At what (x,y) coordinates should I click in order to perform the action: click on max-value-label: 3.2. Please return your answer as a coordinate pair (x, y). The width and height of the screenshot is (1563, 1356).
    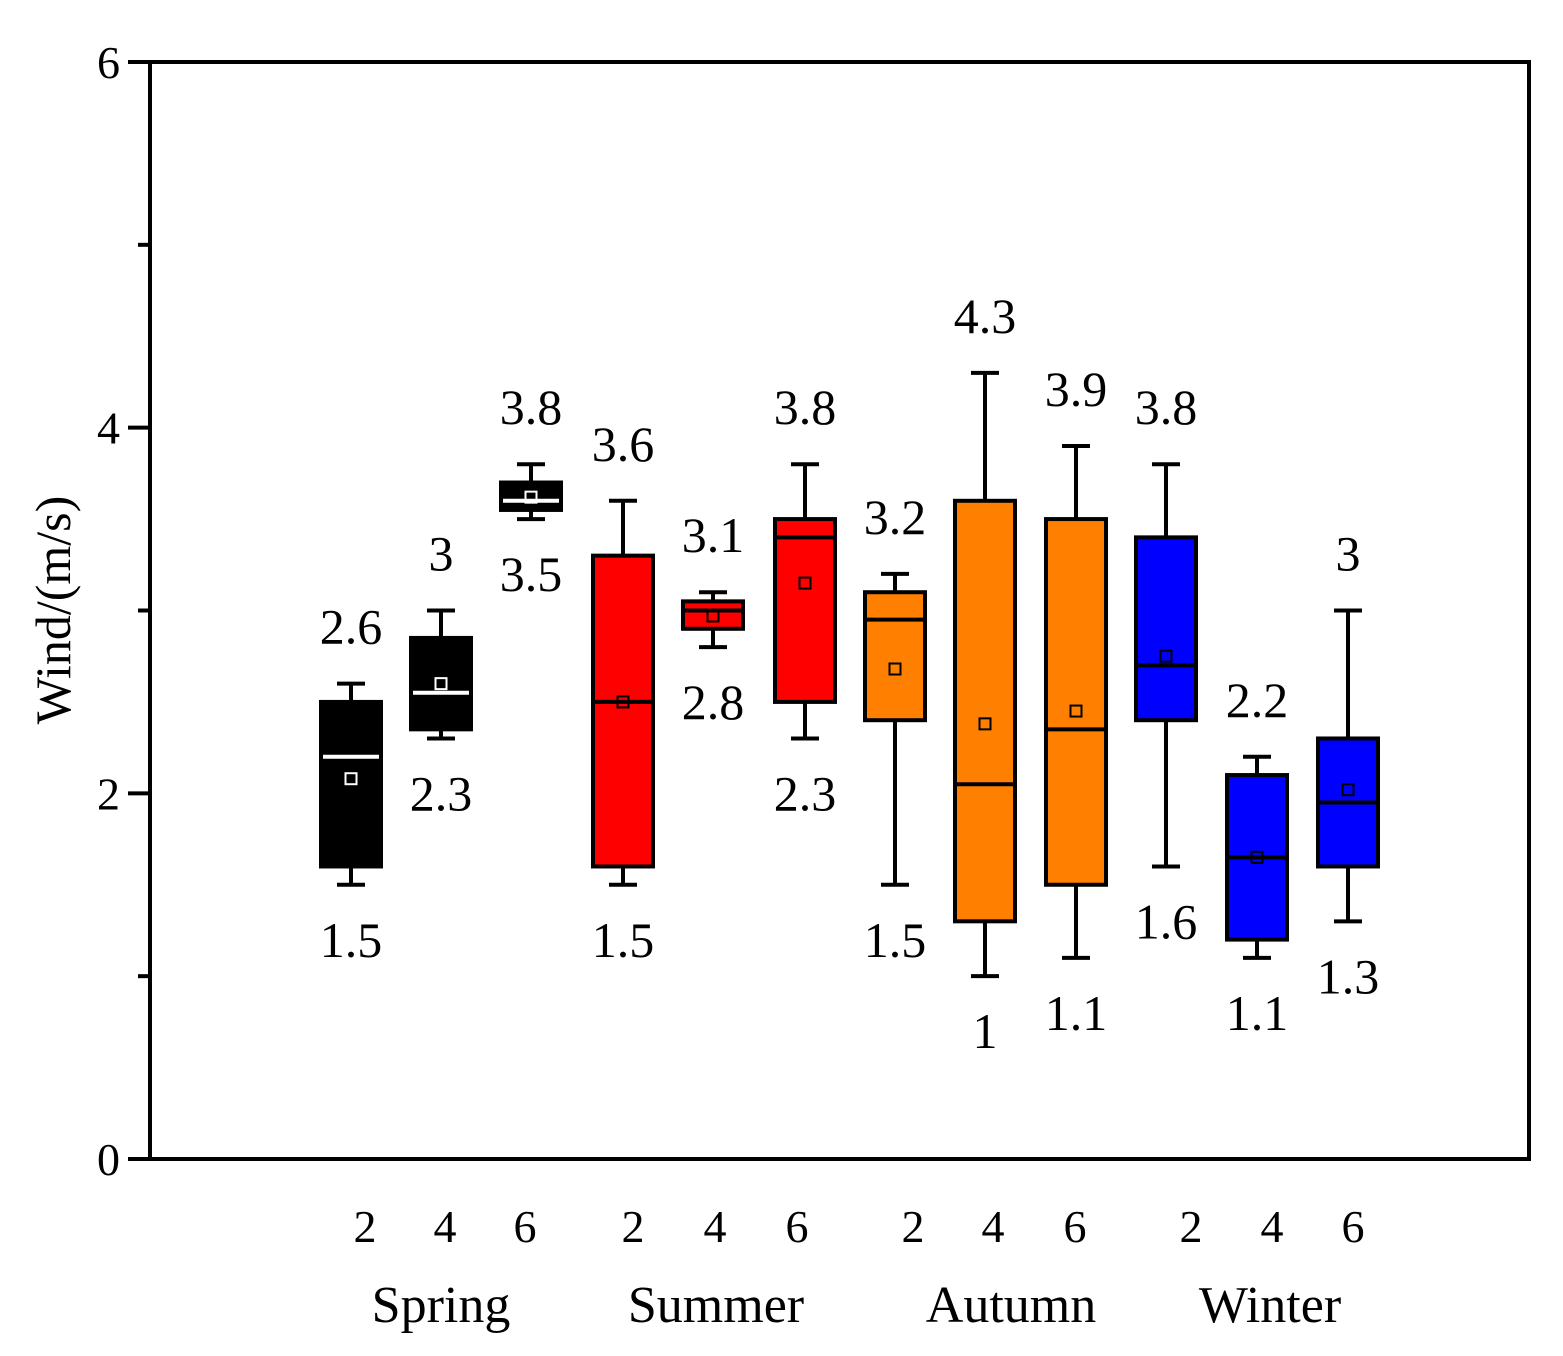
    Looking at the image, I should click on (895, 517).